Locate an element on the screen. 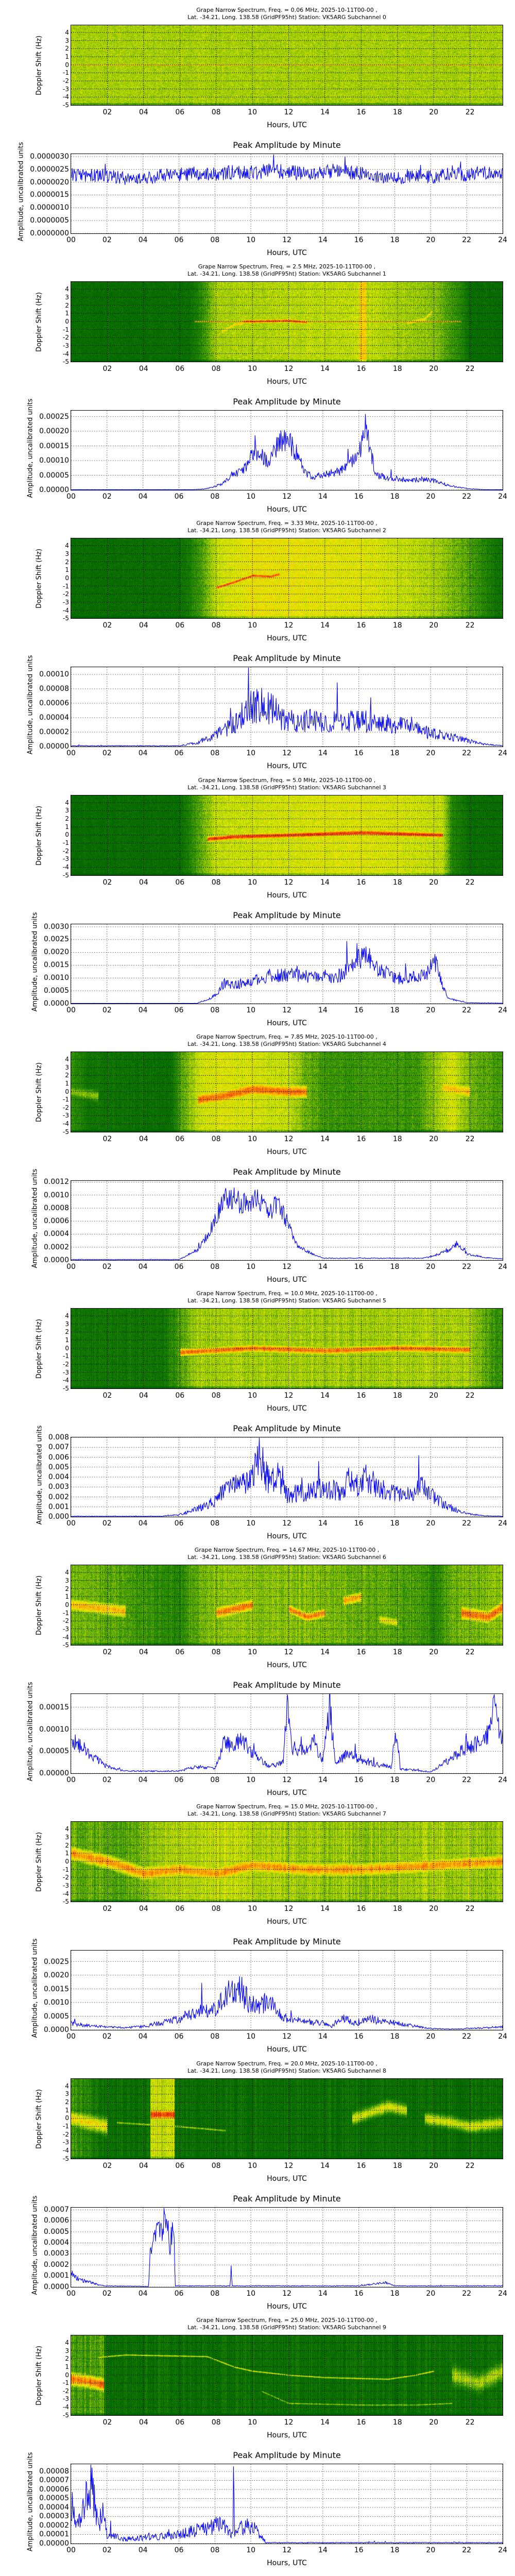 This screenshot has width=515, height=2576. amplitude-ytick-label: 0.00020 is located at coordinates (54, 431).